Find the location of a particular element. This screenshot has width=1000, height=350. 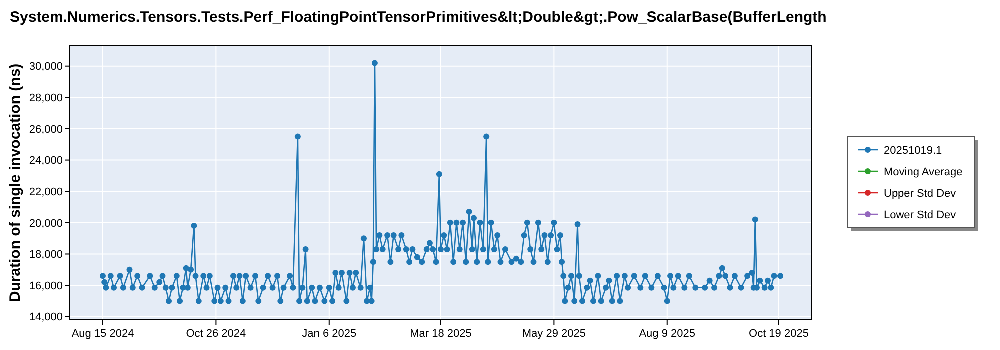

y-tick-label: 20,000 is located at coordinates (46, 224).